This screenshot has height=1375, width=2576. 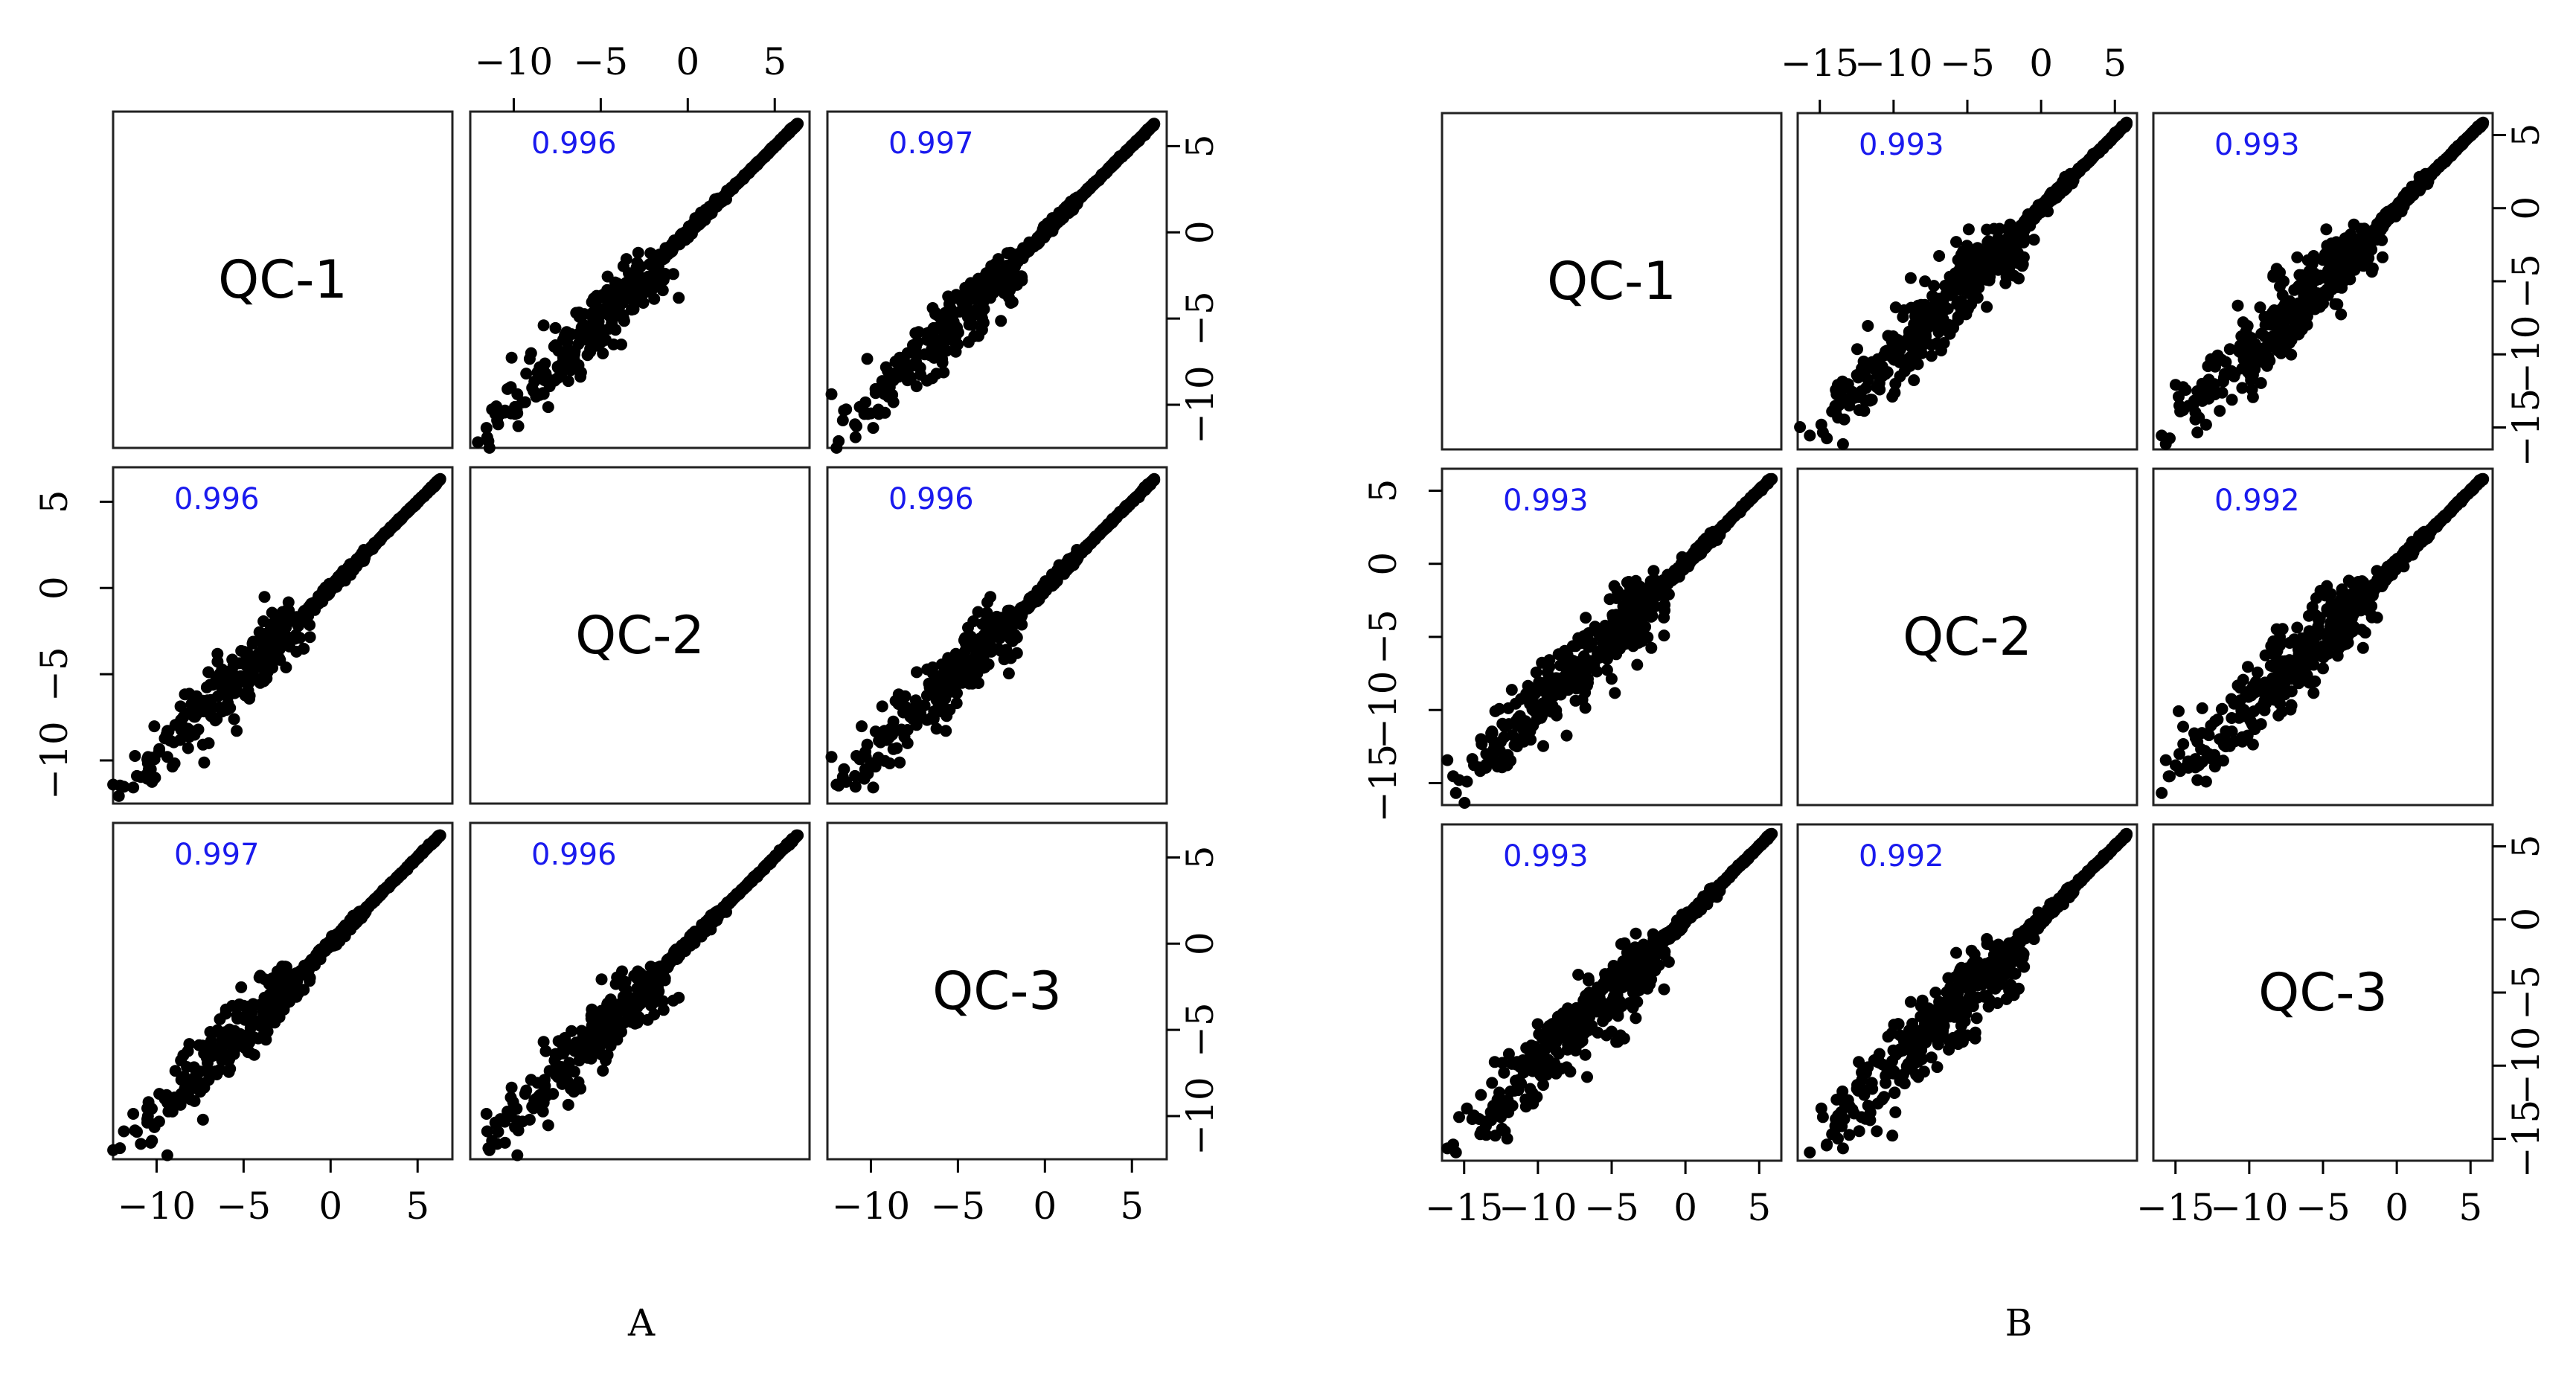 I want to click on tick-label: −10, so click(x=1201, y=1116).